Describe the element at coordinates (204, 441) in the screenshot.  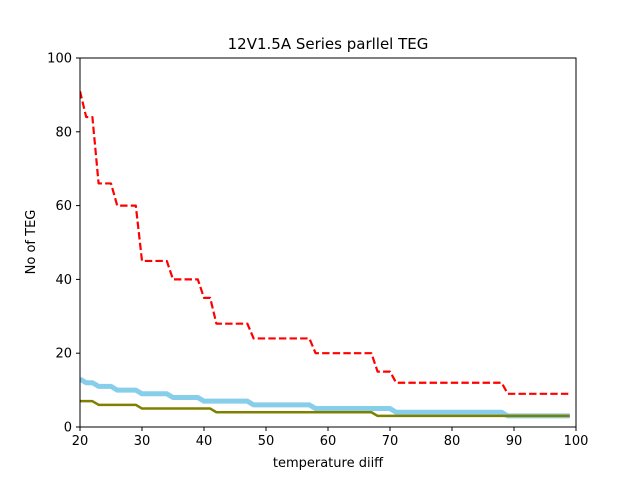
I see `x-tick-label: 40` at that location.